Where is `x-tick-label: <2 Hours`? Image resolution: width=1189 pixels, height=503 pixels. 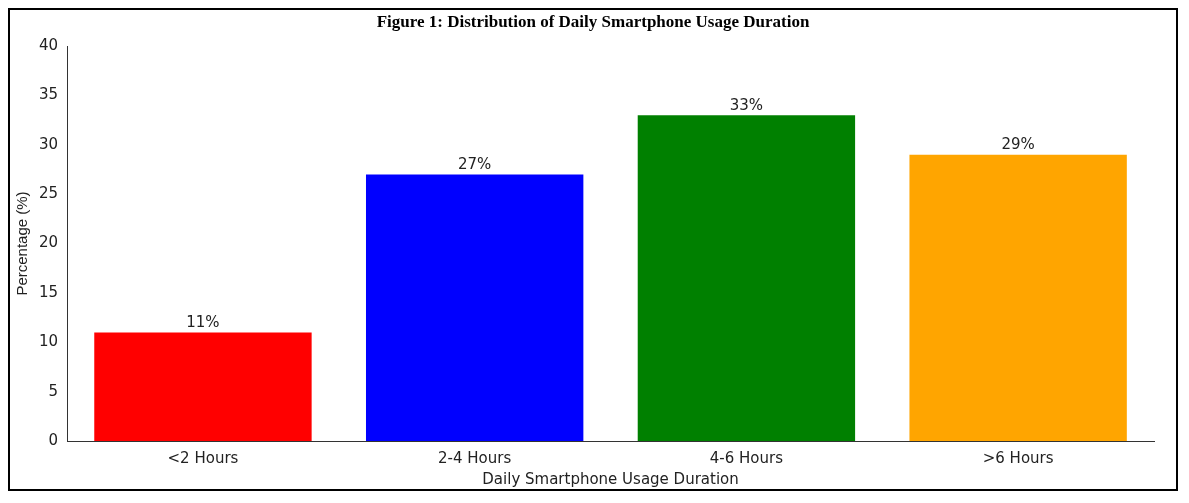
x-tick-label: <2 Hours is located at coordinates (203, 457).